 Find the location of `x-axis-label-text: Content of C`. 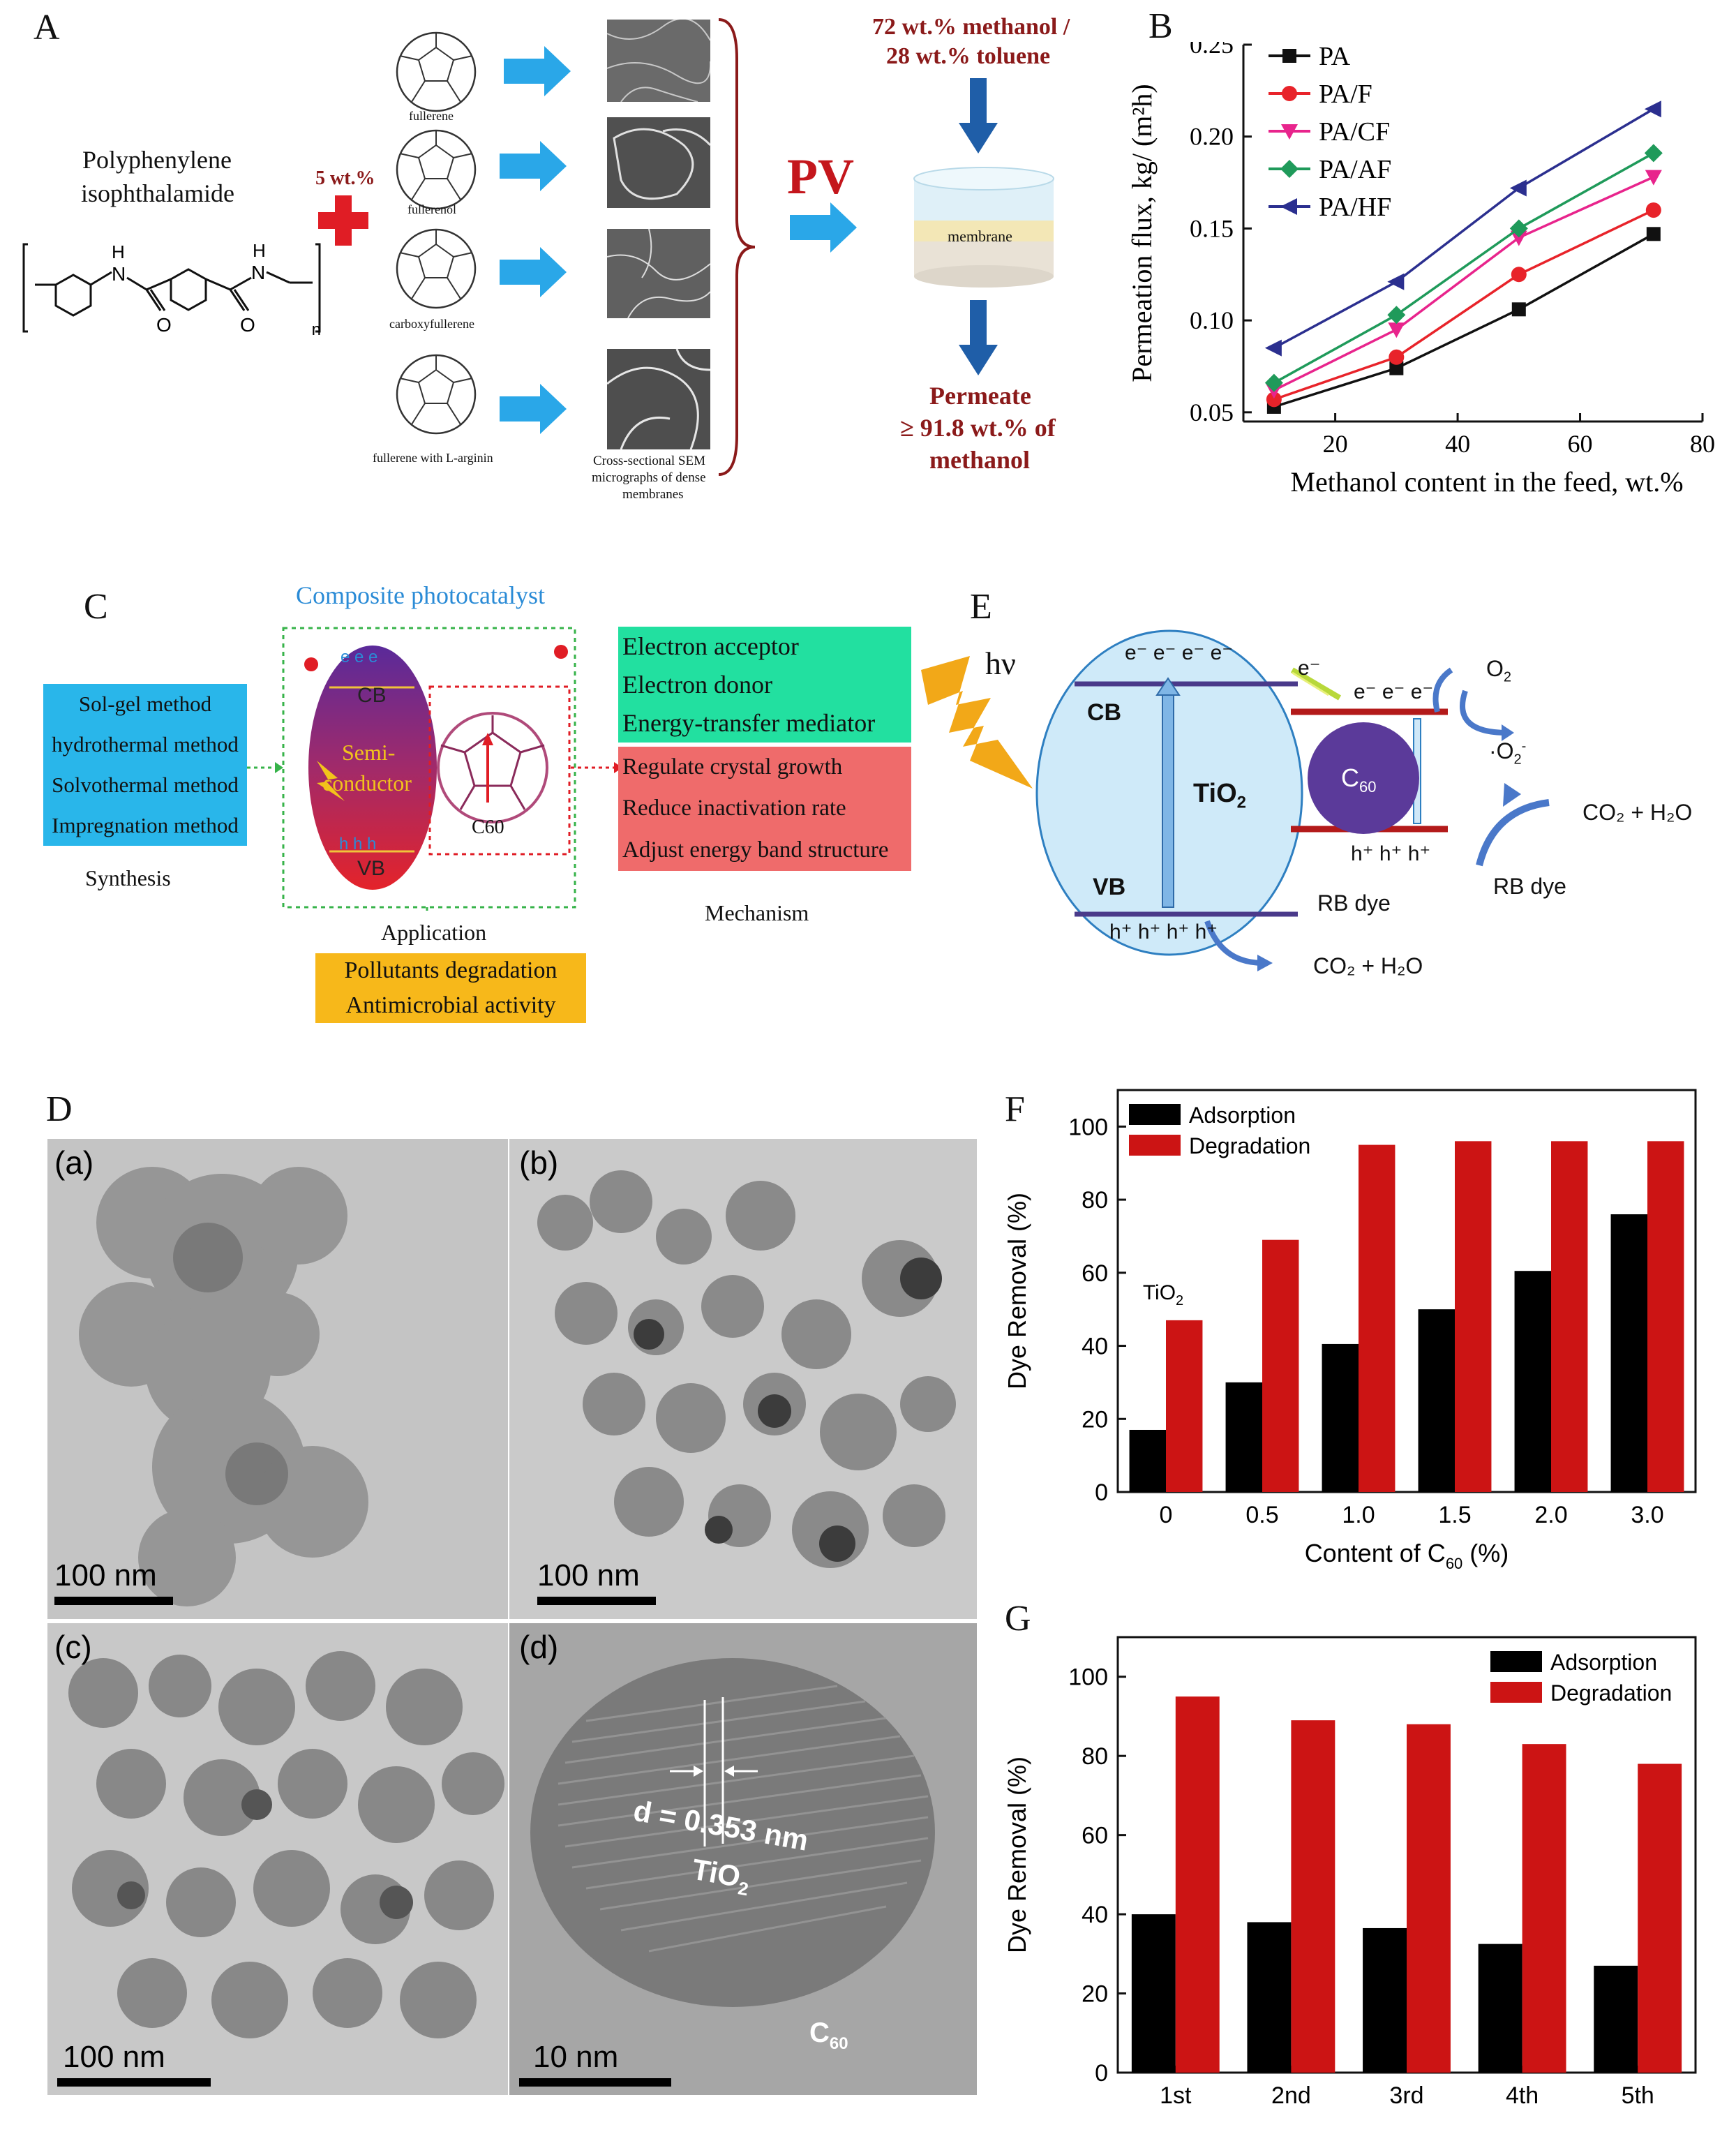

x-axis-label-text: Content of C is located at coordinates (1375, 1553).